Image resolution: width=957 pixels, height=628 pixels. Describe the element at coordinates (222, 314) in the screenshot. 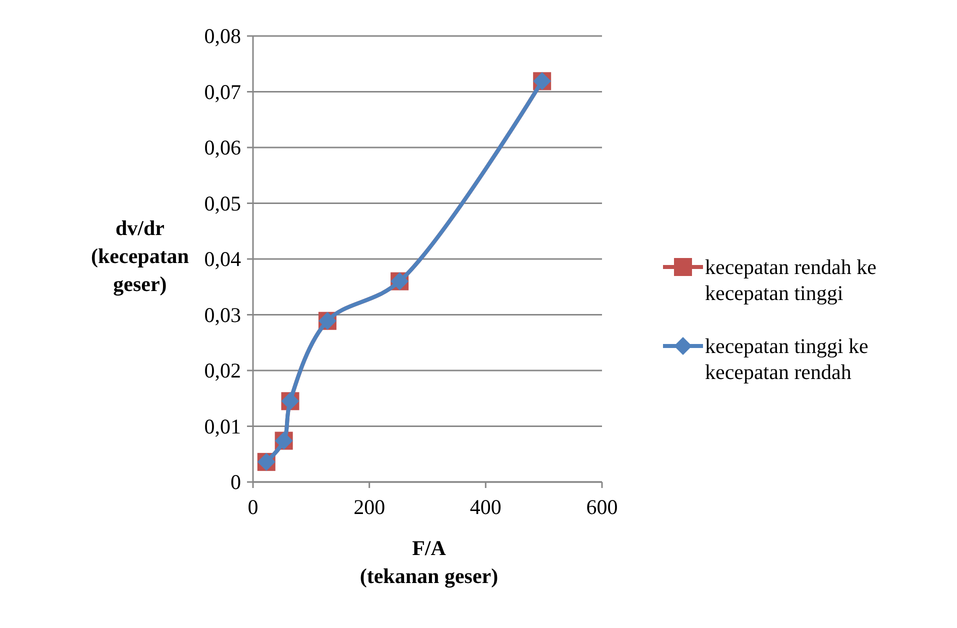

I see `y-tick-label: 0,03` at that location.